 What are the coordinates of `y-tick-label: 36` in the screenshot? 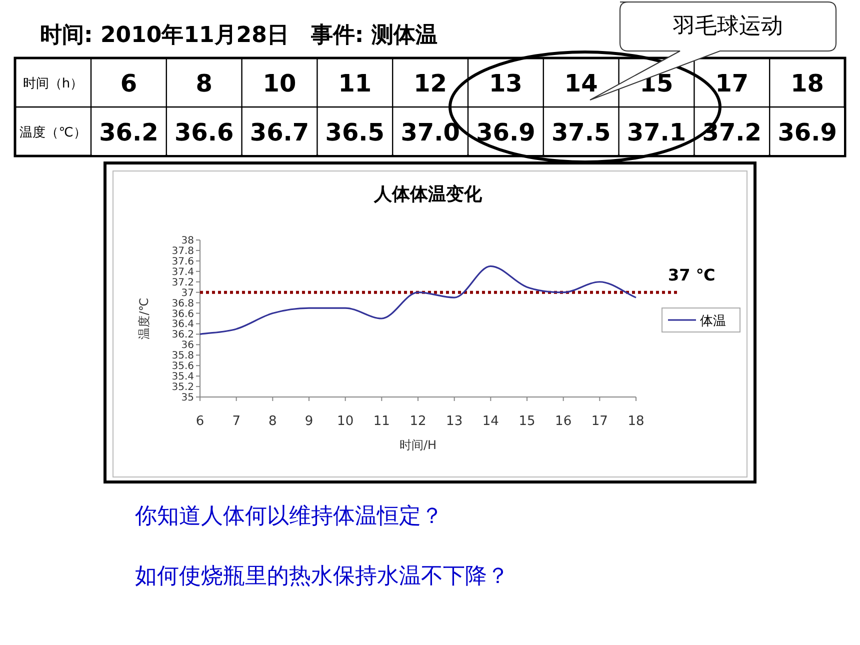 It's located at (187, 346).